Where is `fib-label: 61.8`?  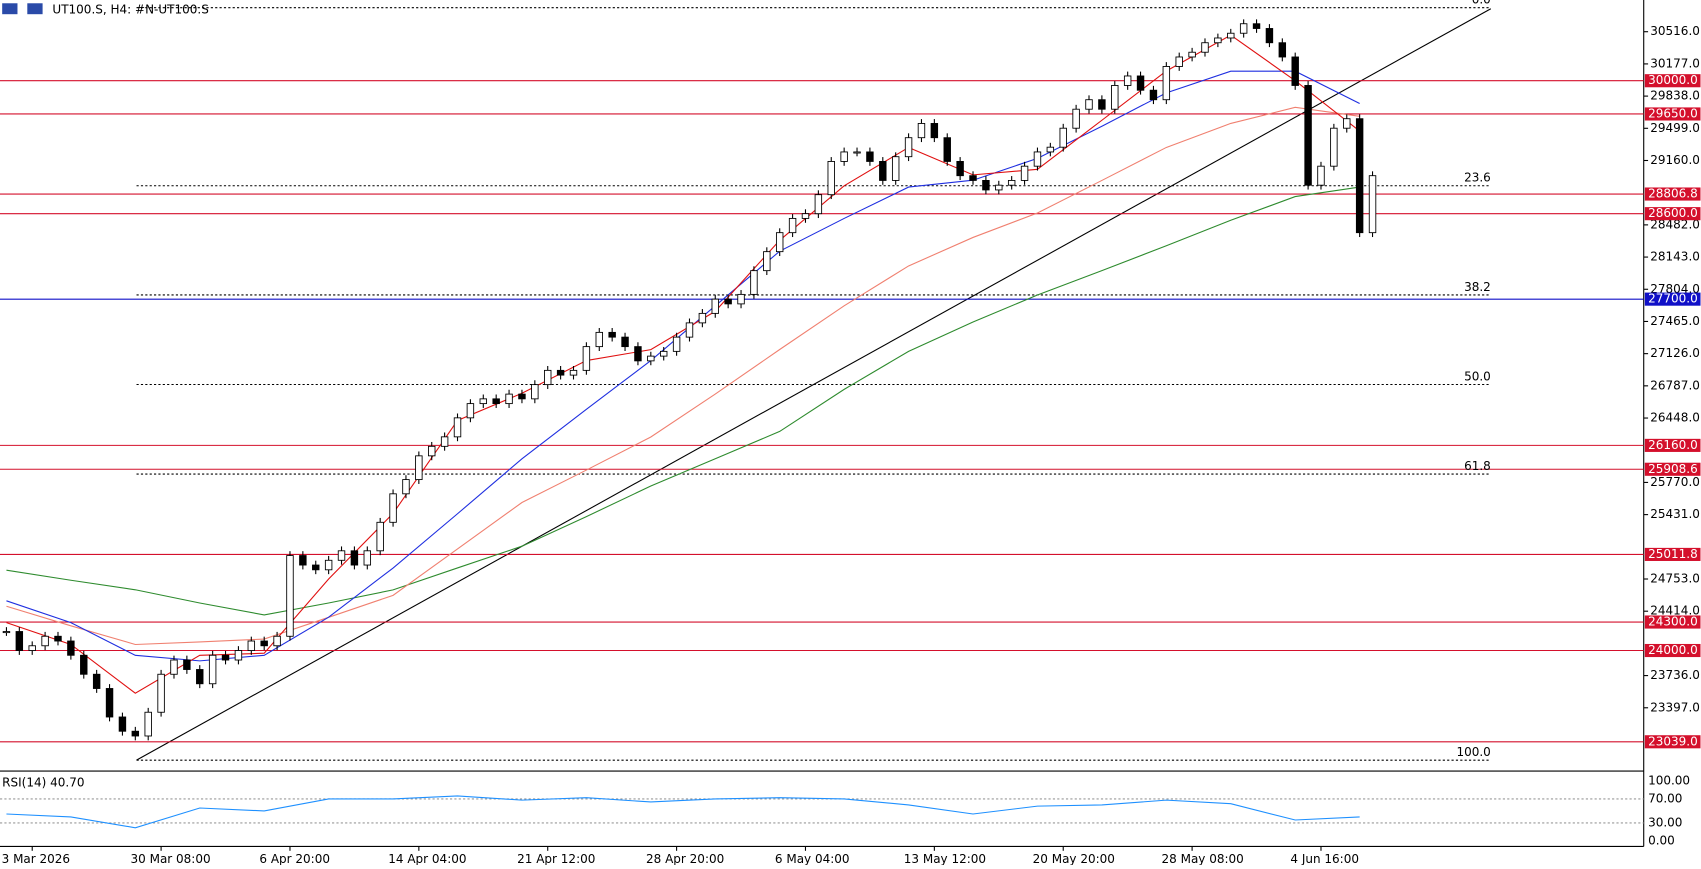
fib-label: 61.8 is located at coordinates (1477, 466).